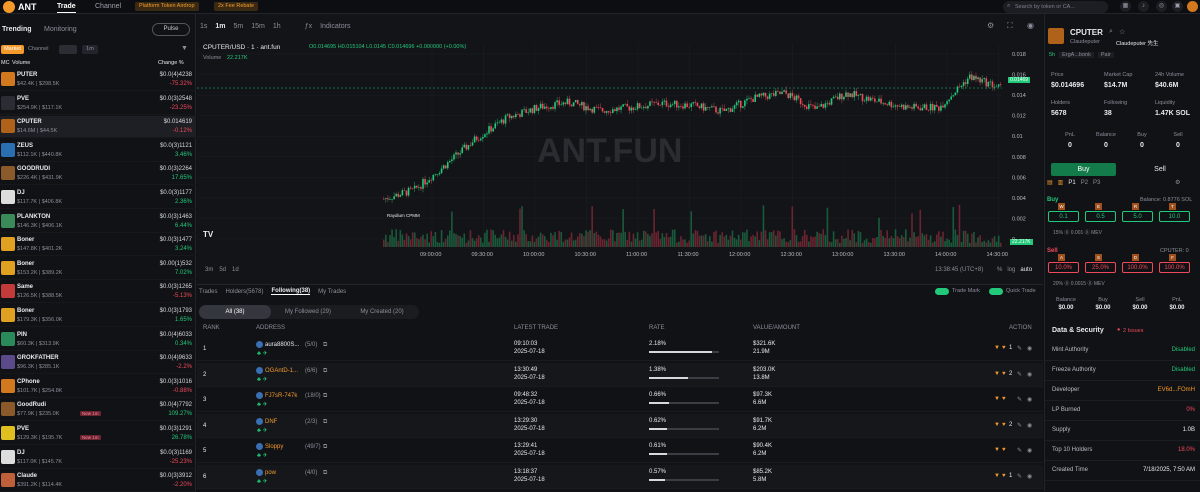 The width and height of the screenshot is (1200, 492). Describe the element at coordinates (281, 396) in the screenshot. I see `address-link: FJ7sR-747k` at that location.